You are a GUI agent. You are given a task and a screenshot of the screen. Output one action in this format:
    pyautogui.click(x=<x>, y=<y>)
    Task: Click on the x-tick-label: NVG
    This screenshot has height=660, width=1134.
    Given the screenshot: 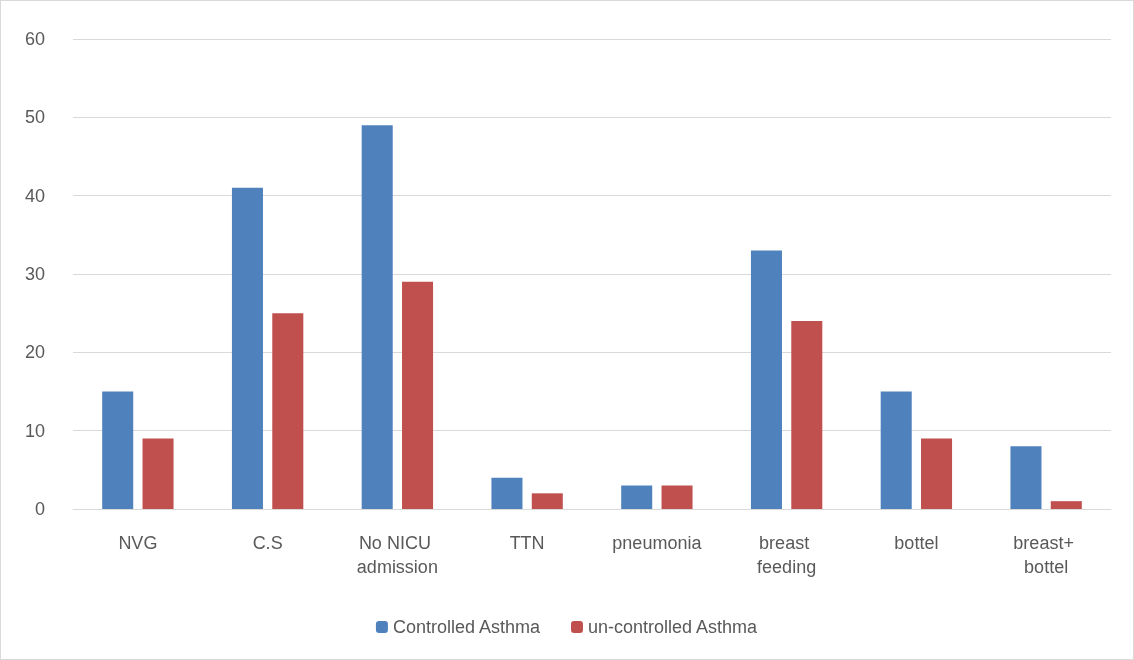 What is the action you would take?
    pyautogui.click(x=138, y=543)
    